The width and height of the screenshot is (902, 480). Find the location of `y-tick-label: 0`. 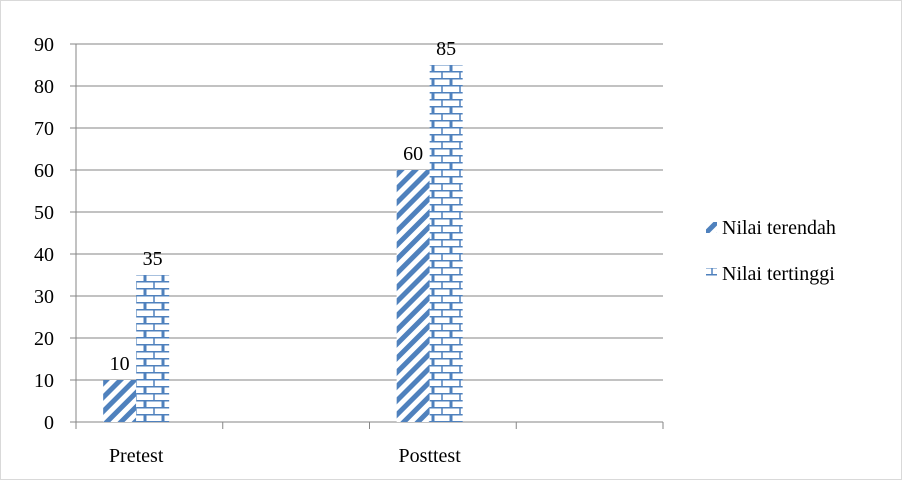

y-tick-label: 0 is located at coordinates (49, 423).